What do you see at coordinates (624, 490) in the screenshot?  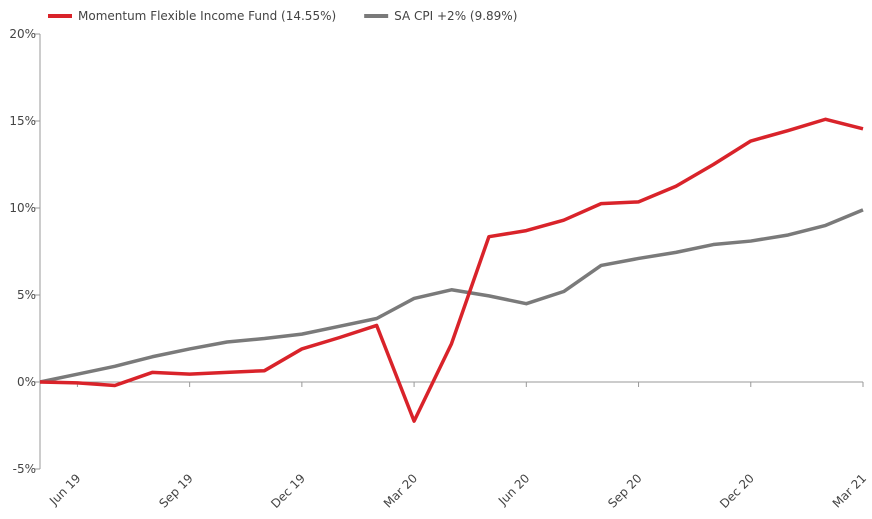 I see `x-tick-label: Sep 20` at bounding box center [624, 490].